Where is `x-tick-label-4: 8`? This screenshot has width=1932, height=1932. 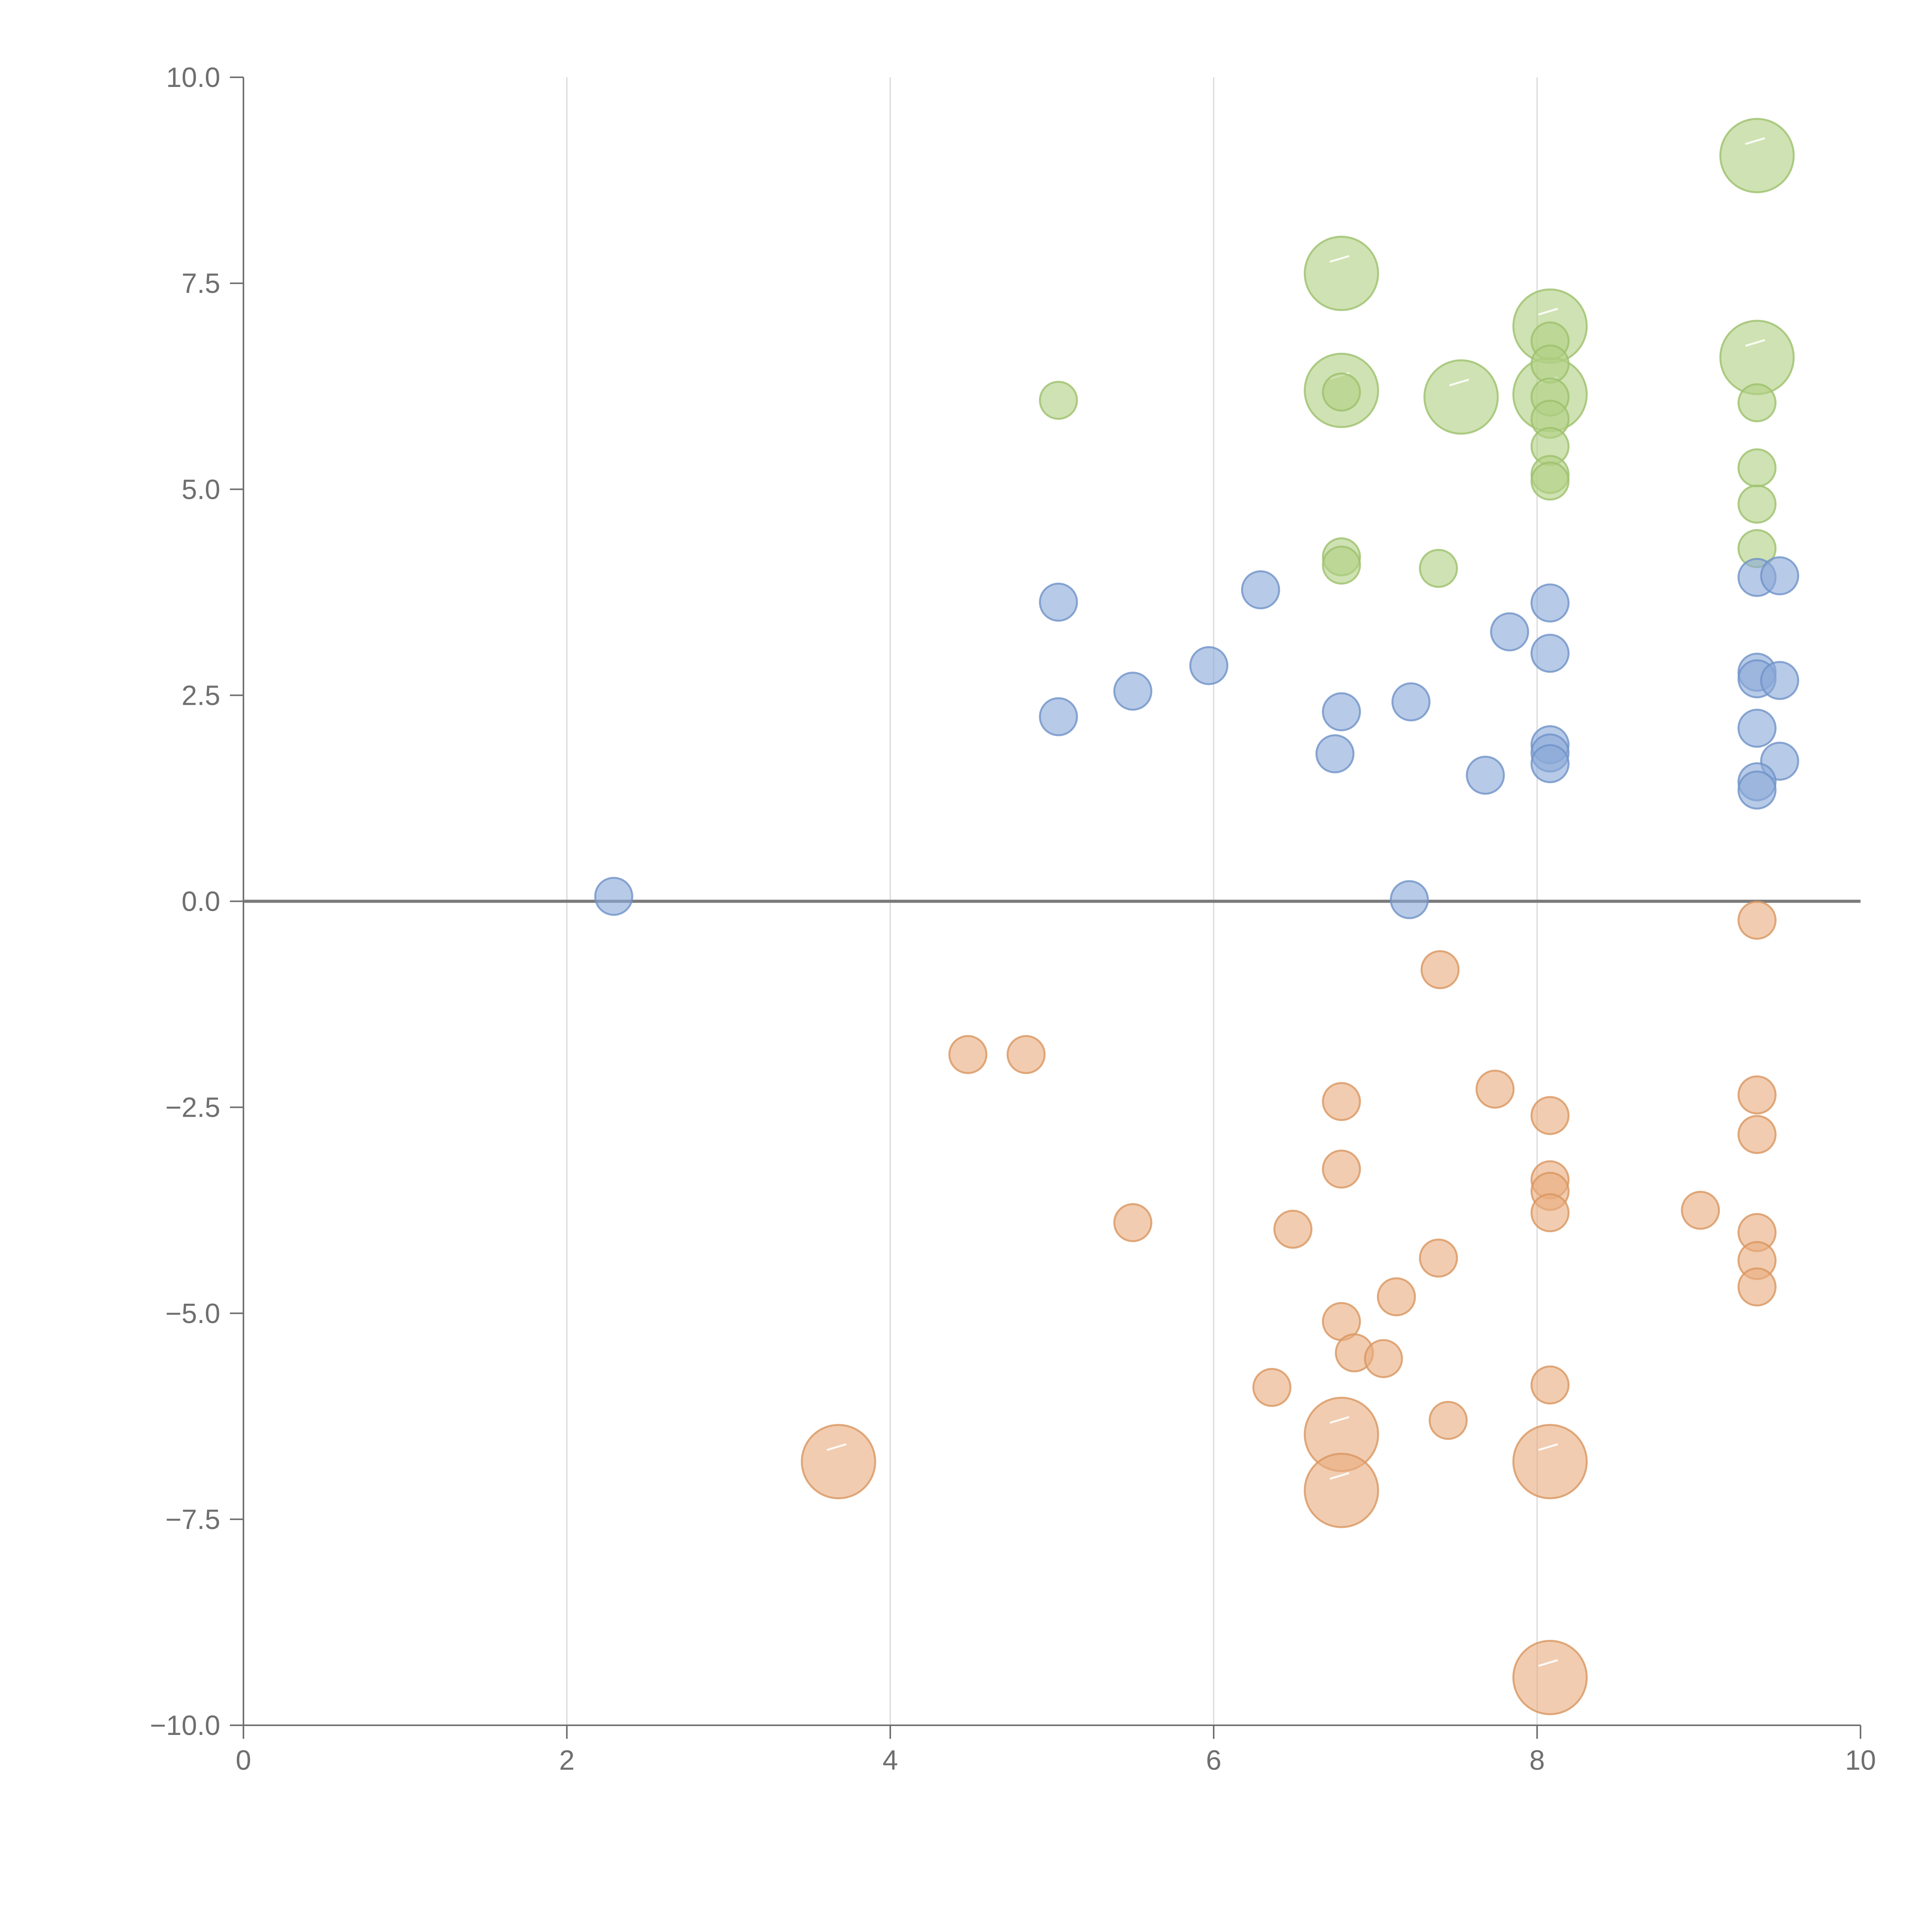 x-tick-label-4: 8 is located at coordinates (1537, 1760).